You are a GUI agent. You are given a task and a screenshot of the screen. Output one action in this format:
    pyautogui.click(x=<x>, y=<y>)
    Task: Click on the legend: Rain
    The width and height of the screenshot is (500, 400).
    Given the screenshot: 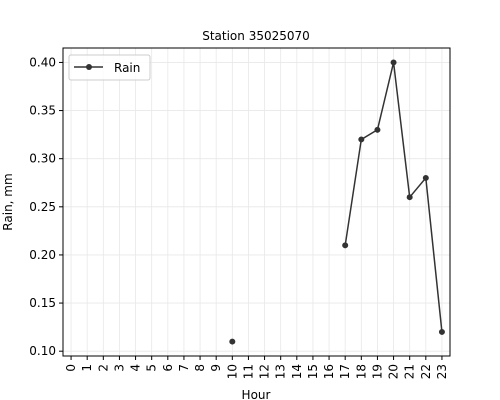 What is the action you would take?
    pyautogui.click(x=109, y=67)
    